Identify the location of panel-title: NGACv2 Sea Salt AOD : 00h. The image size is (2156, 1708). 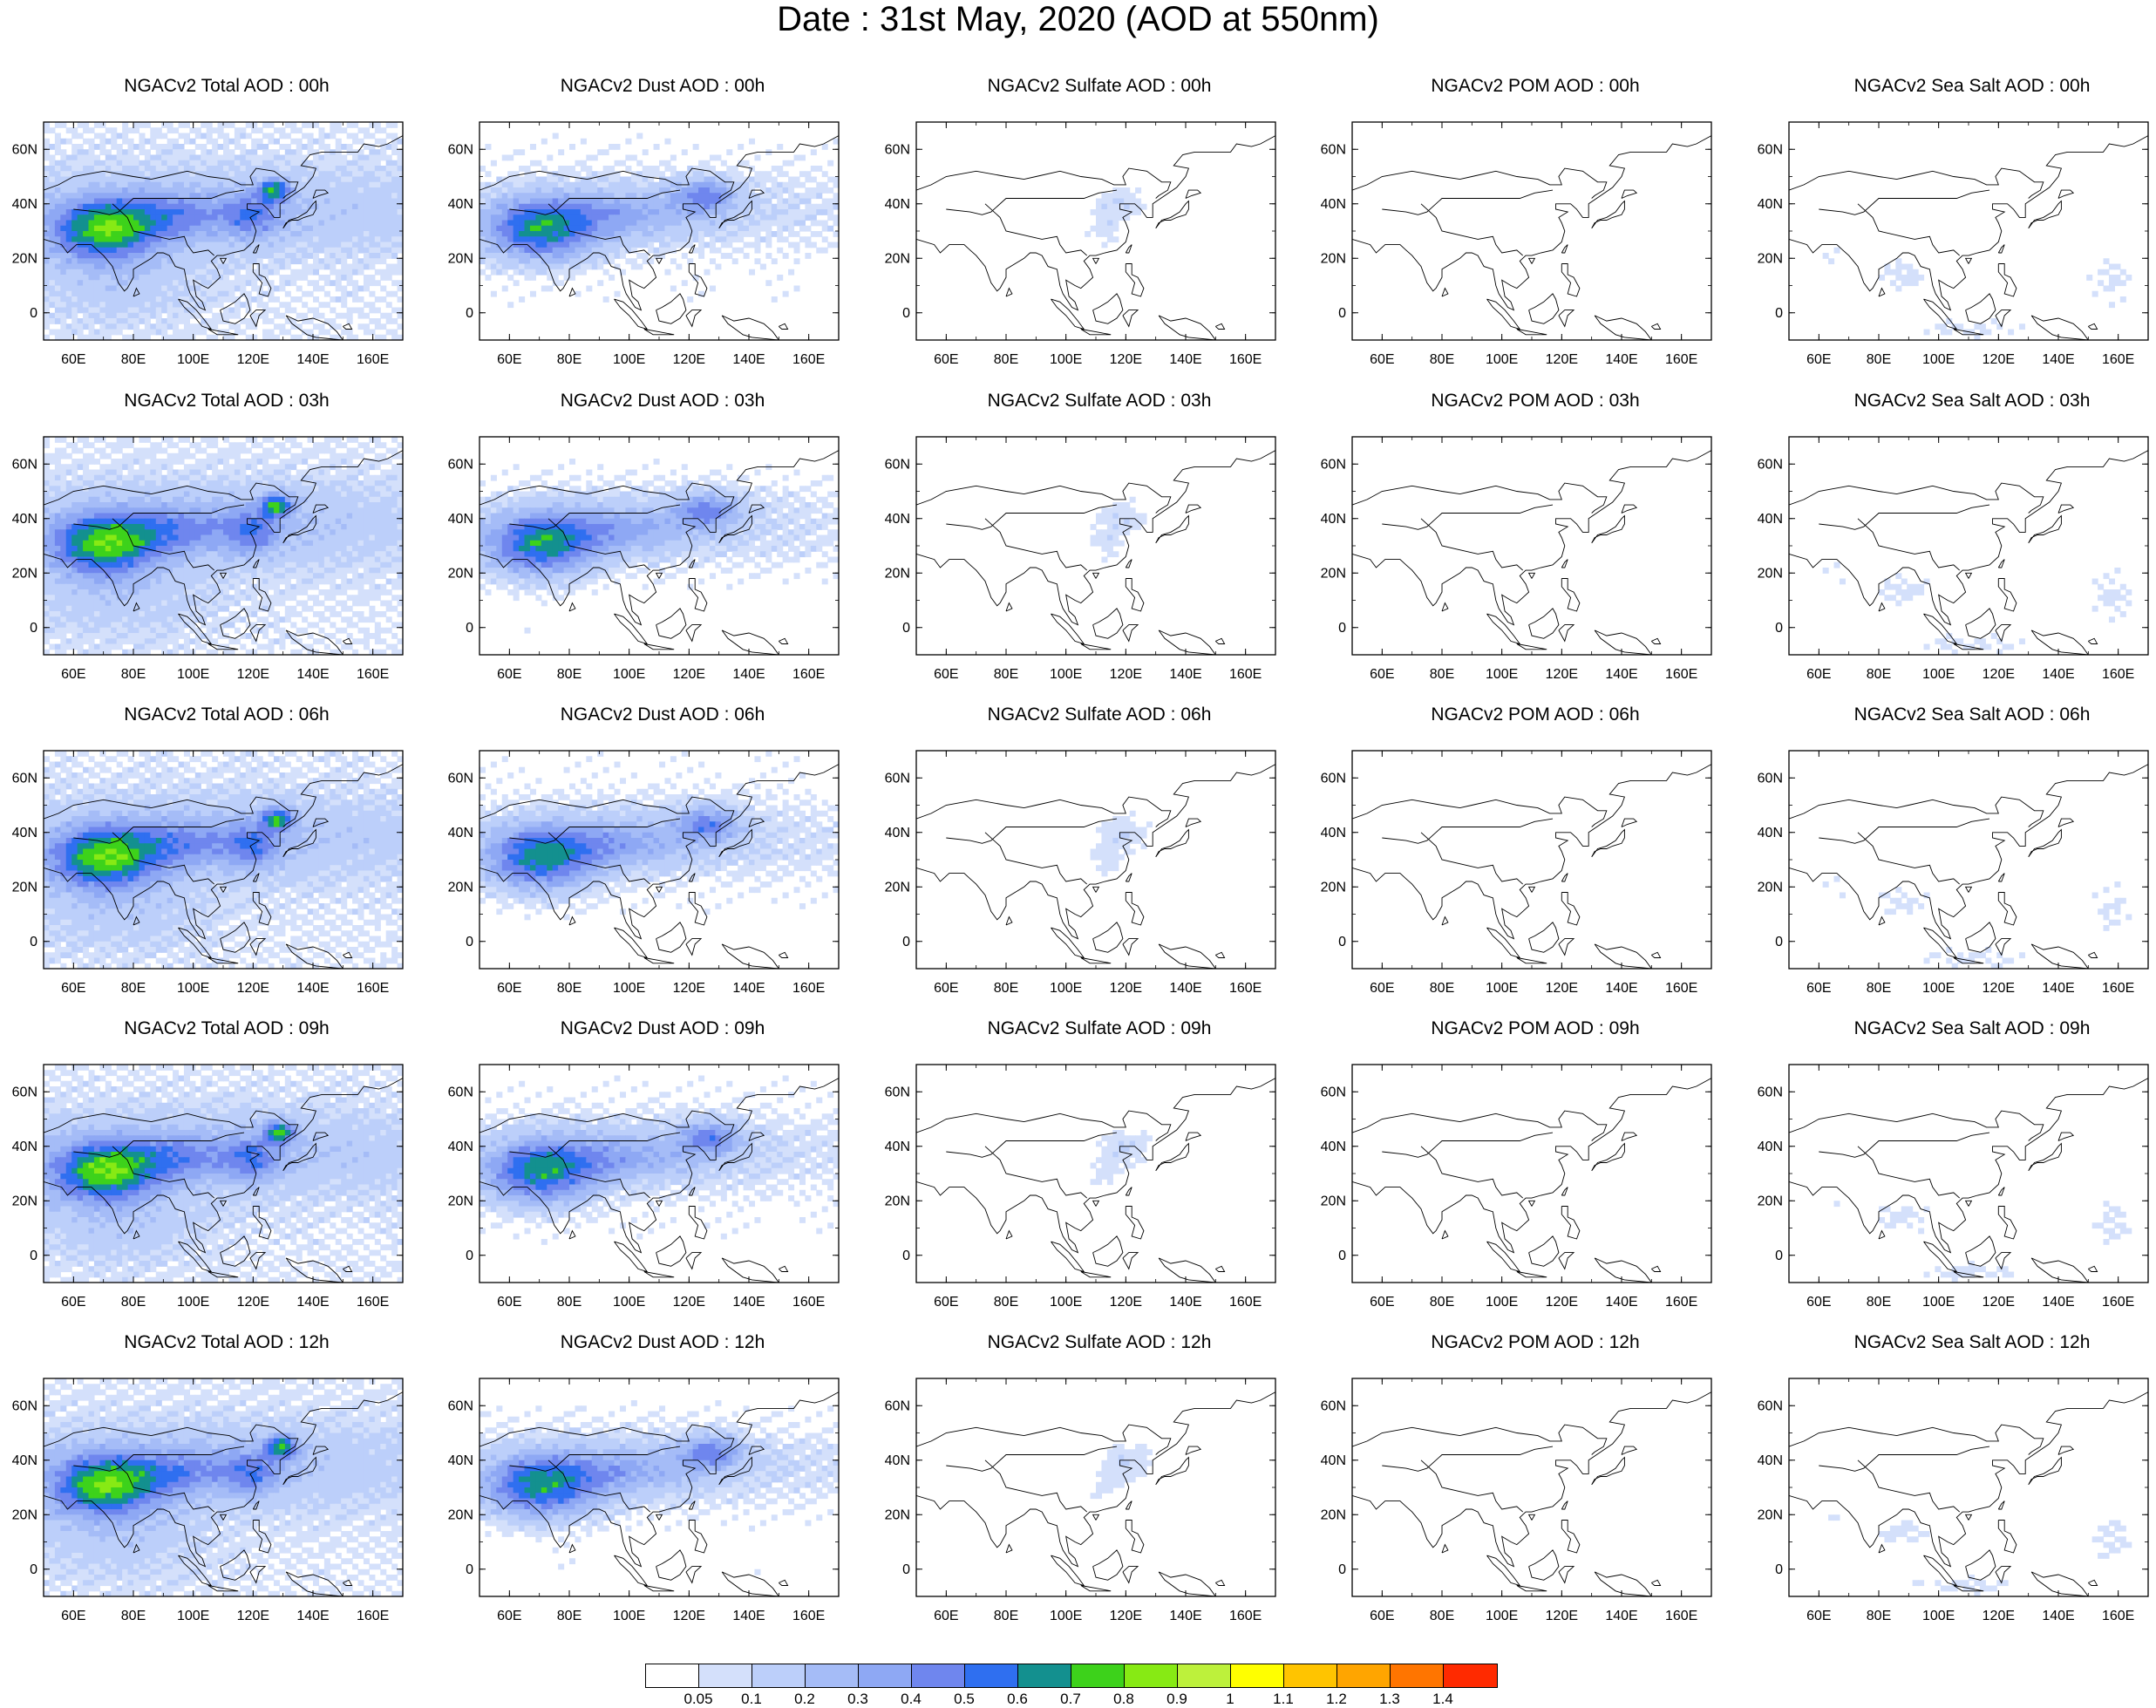
(1972, 88).